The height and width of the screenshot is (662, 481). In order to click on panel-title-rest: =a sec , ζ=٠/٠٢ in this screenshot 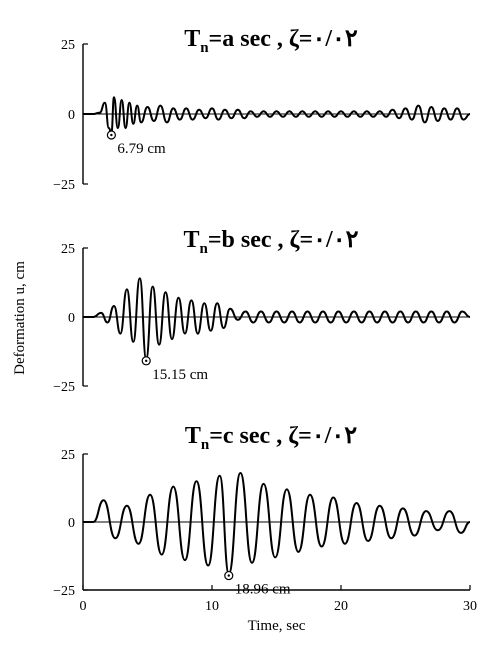, I will do `click(283, 39)`.